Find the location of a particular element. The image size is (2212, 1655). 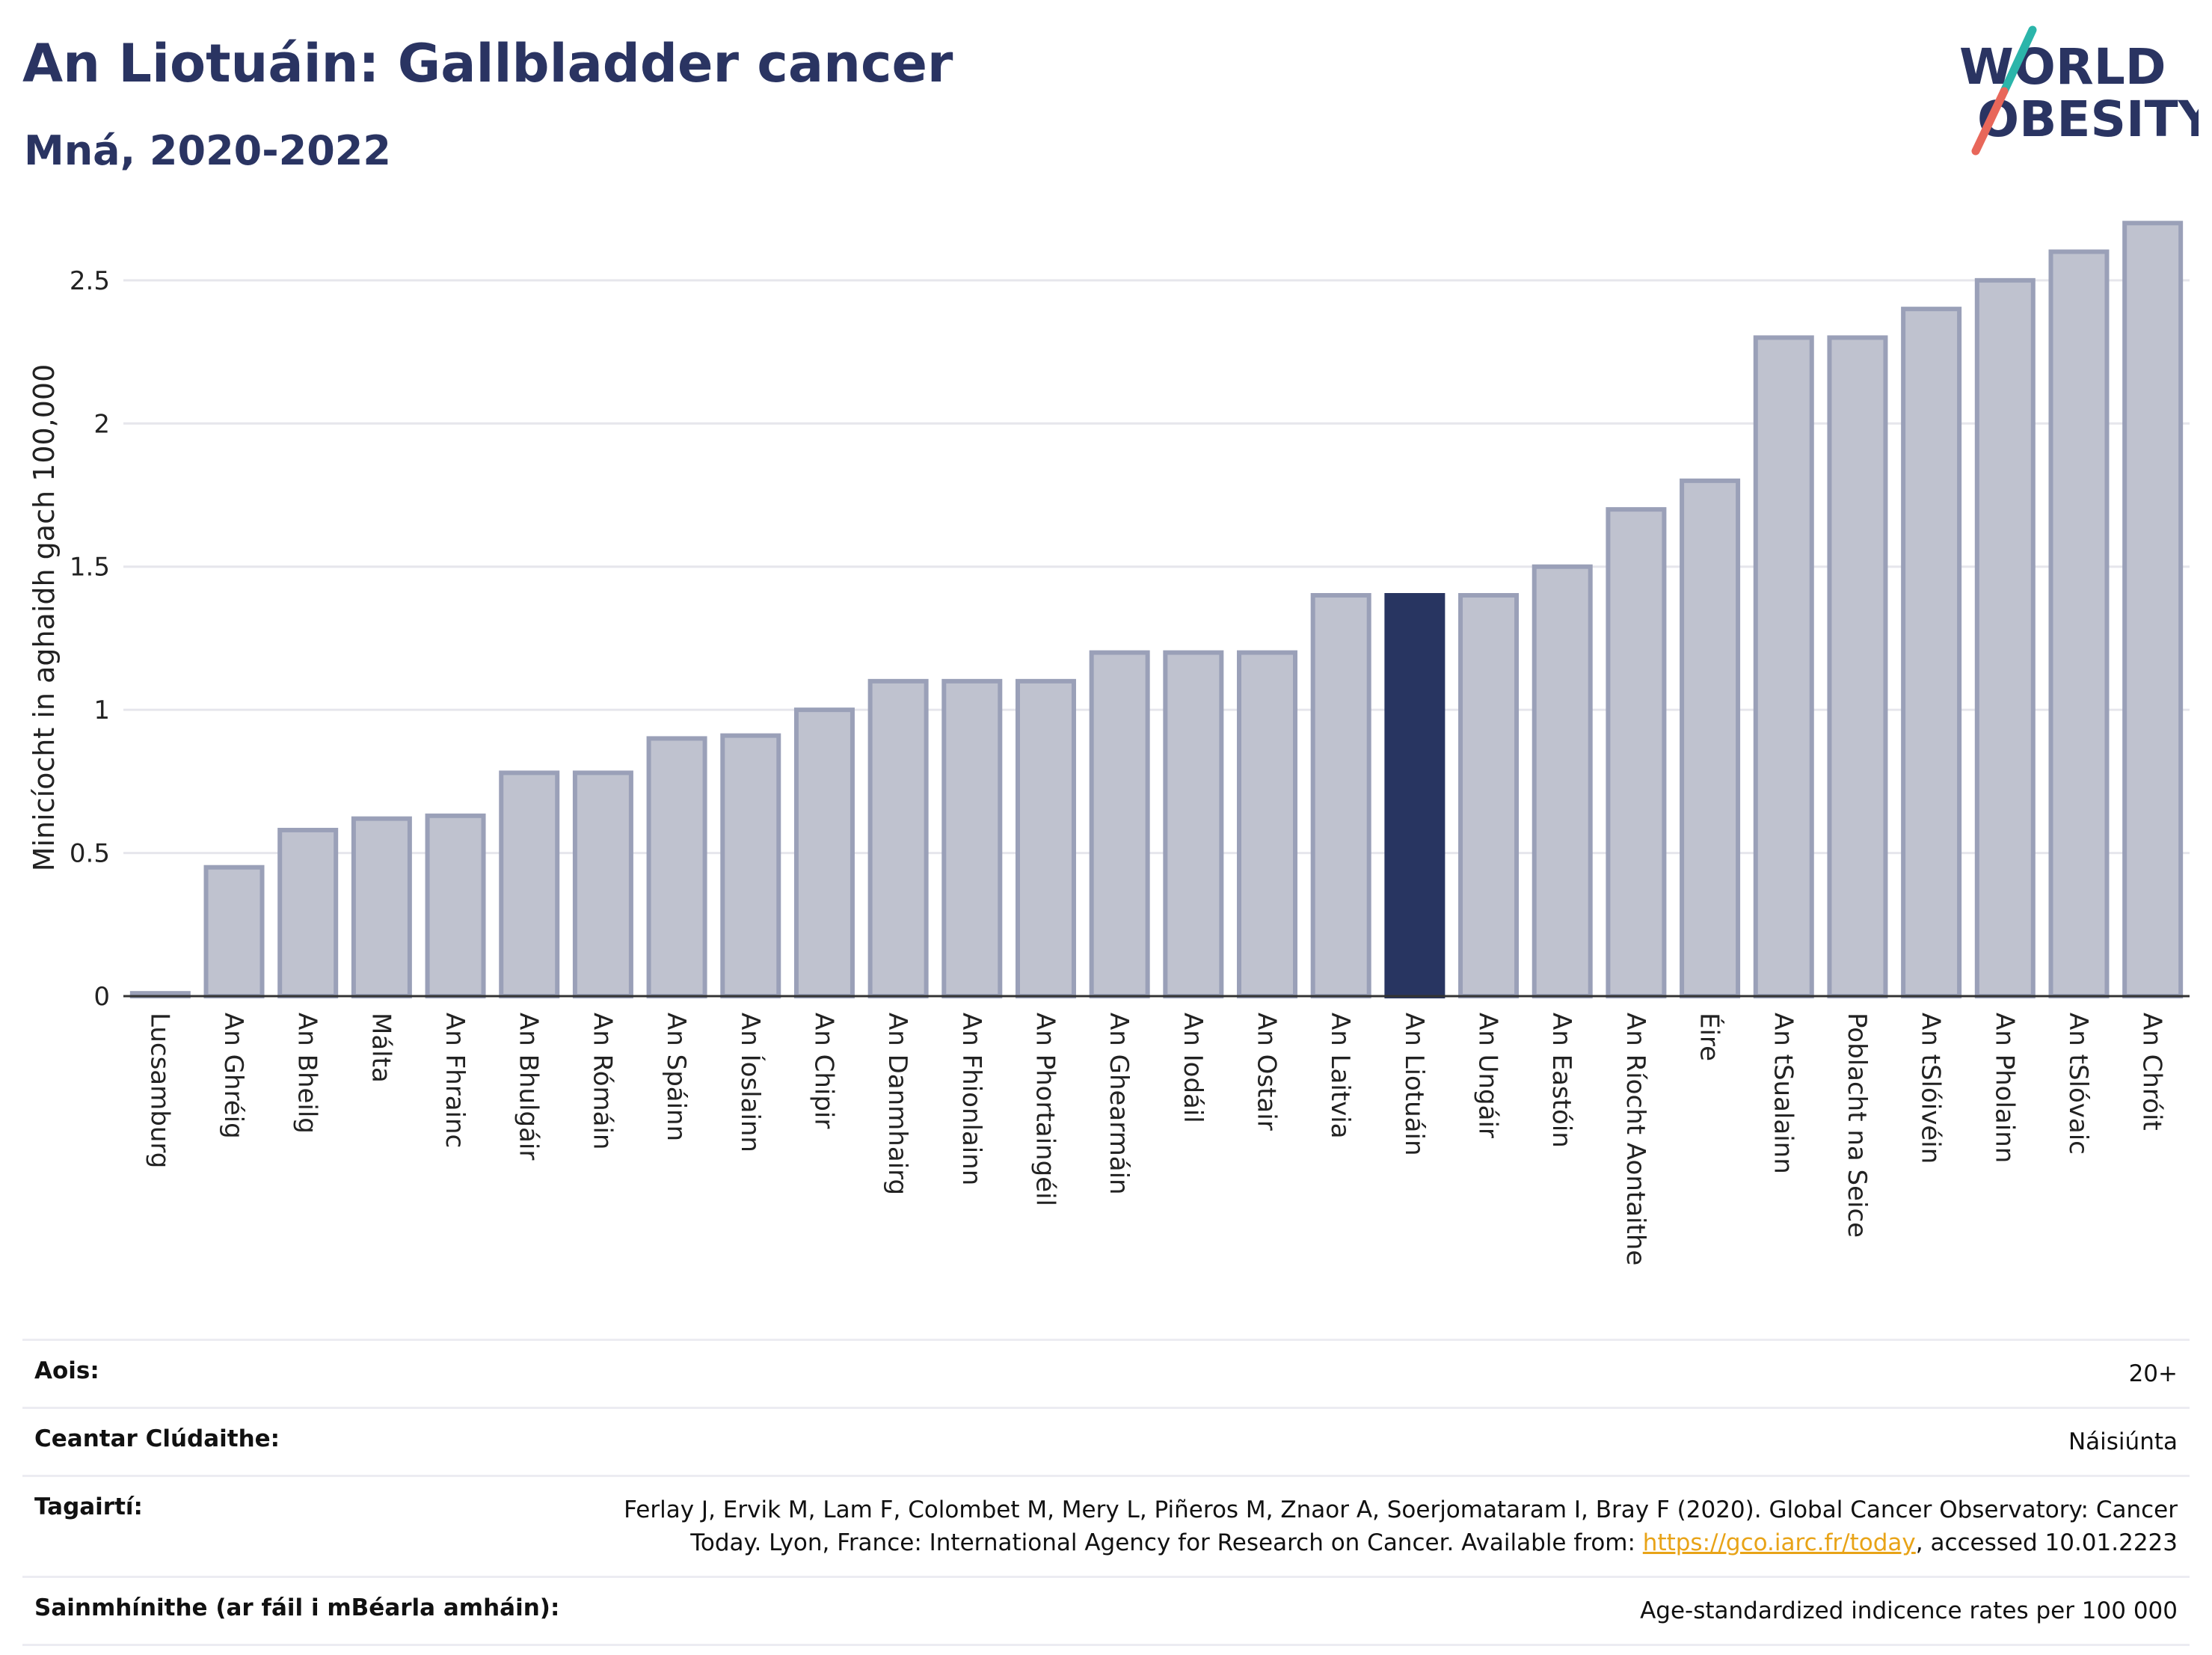

x-tick-label: Éire is located at coordinates (1710, 1037).